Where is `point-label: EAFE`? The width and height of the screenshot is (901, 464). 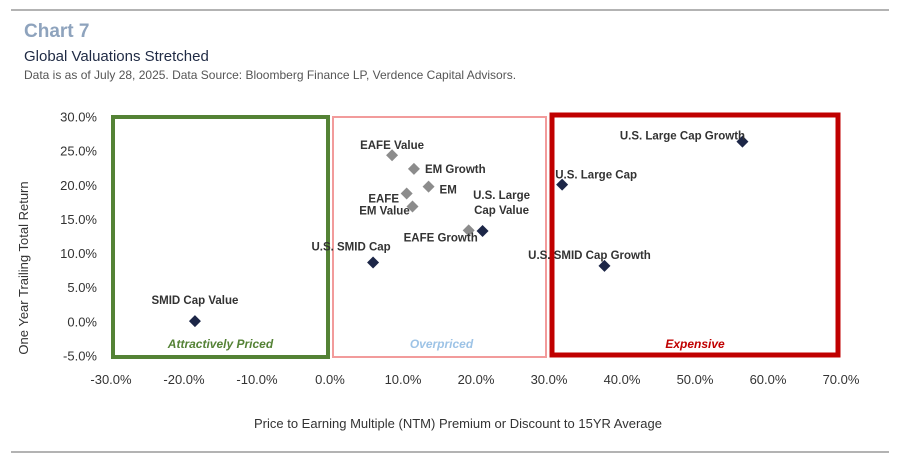
point-label: EAFE is located at coordinates (383, 199).